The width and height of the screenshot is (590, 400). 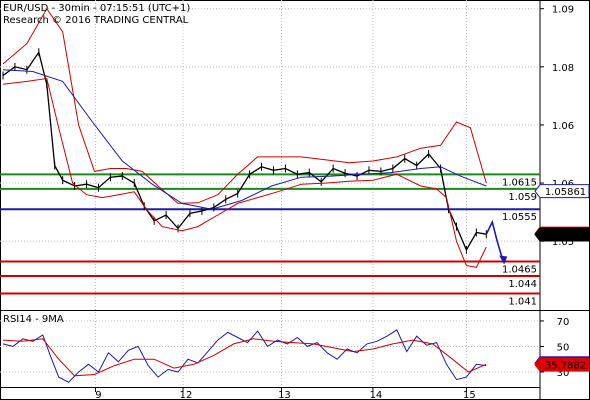 What do you see at coordinates (519, 182) in the screenshot?
I see `level-label-1-0615: 1.0615` at bounding box center [519, 182].